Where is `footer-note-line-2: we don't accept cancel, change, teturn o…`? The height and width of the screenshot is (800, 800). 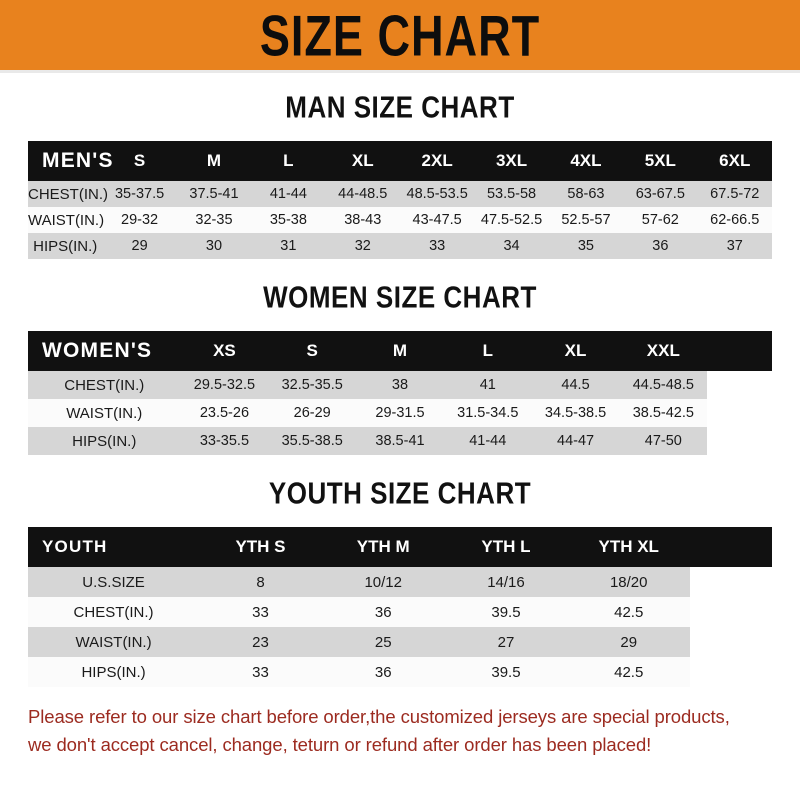
footer-note-line-2: we don't accept cancel, change, teturn o… is located at coordinates (340, 744).